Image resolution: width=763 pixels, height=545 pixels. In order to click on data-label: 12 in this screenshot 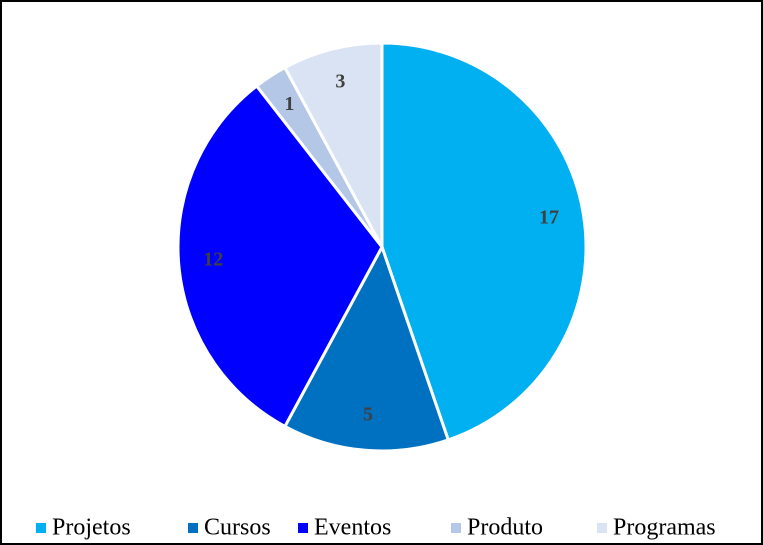, I will do `click(213, 260)`.